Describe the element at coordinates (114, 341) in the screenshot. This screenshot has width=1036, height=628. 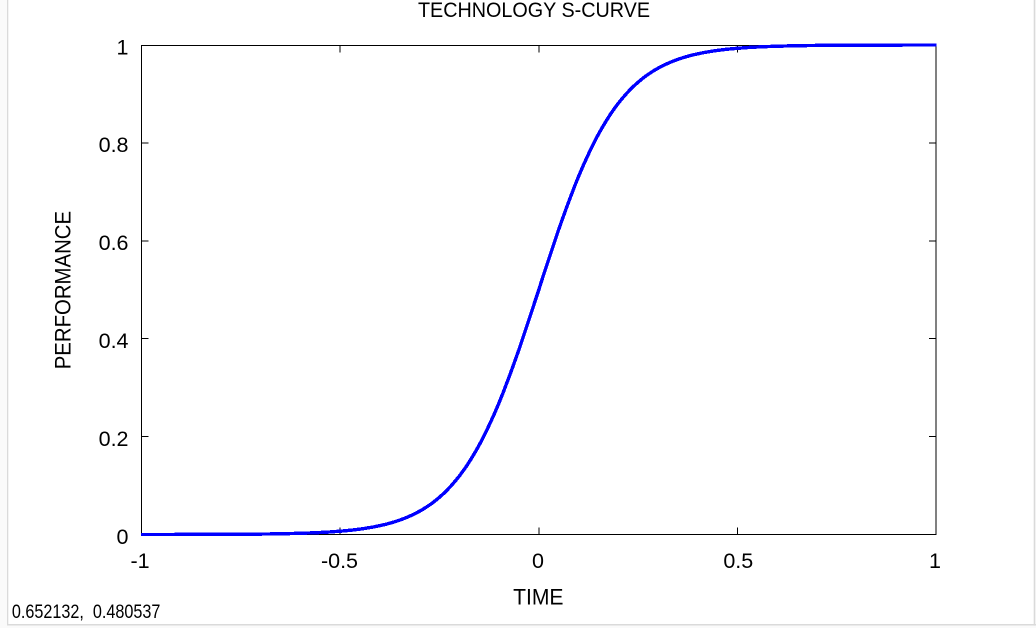
I see `svg-text: 0.4` at that location.